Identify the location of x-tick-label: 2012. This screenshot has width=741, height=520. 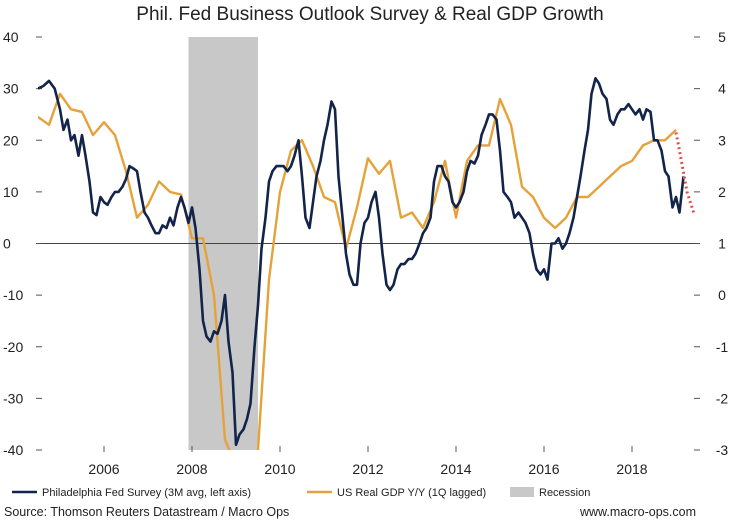
(367, 469).